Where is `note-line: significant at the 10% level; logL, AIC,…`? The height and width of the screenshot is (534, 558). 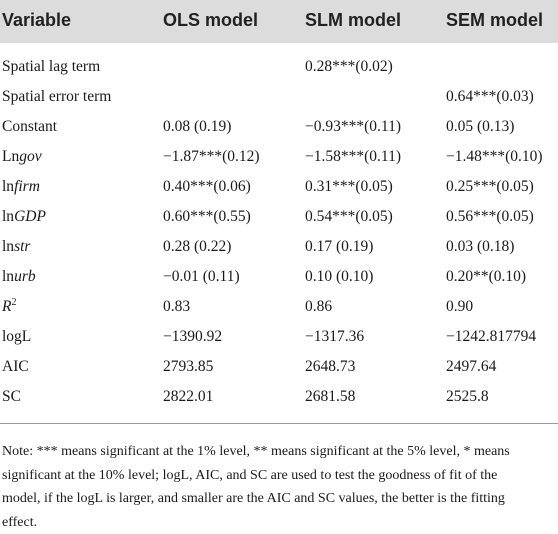
note-line: significant at the 10% level; logL, AIC,… is located at coordinates (278, 476).